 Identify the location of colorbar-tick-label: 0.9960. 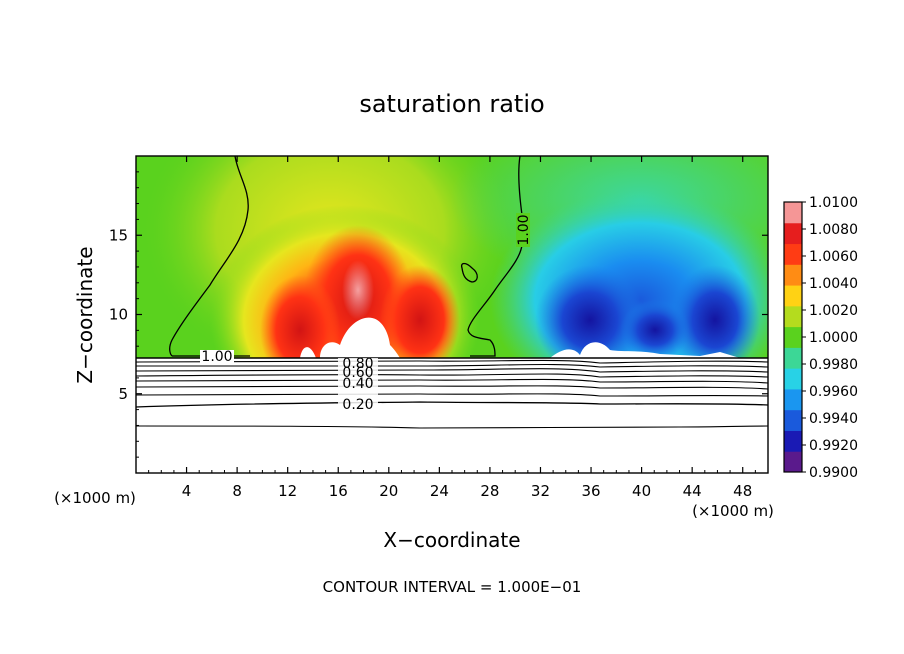
(833, 392).